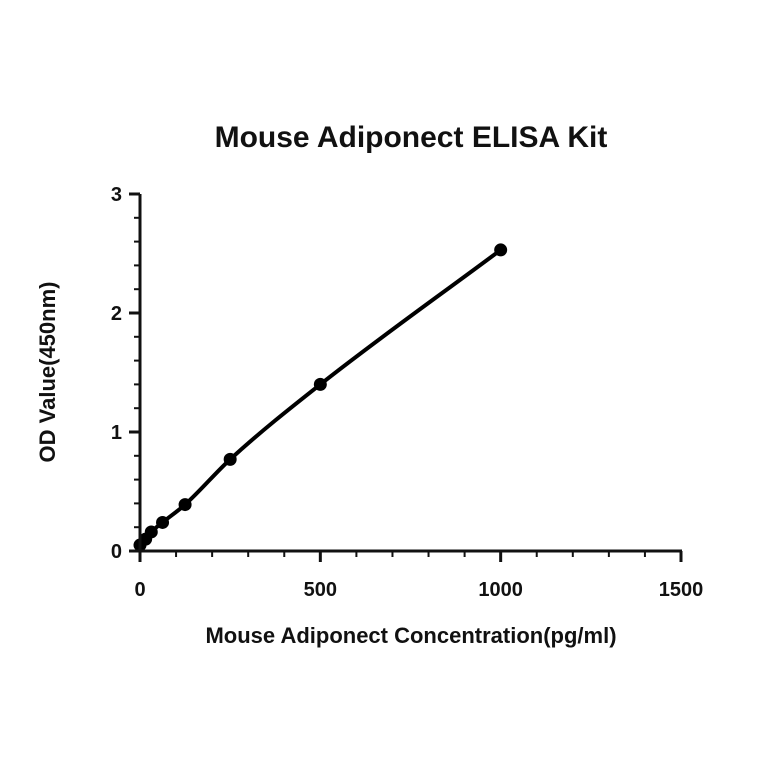 This screenshot has height=764, width=764. What do you see at coordinates (116, 552) in the screenshot?
I see `y-tick-label: 0` at bounding box center [116, 552].